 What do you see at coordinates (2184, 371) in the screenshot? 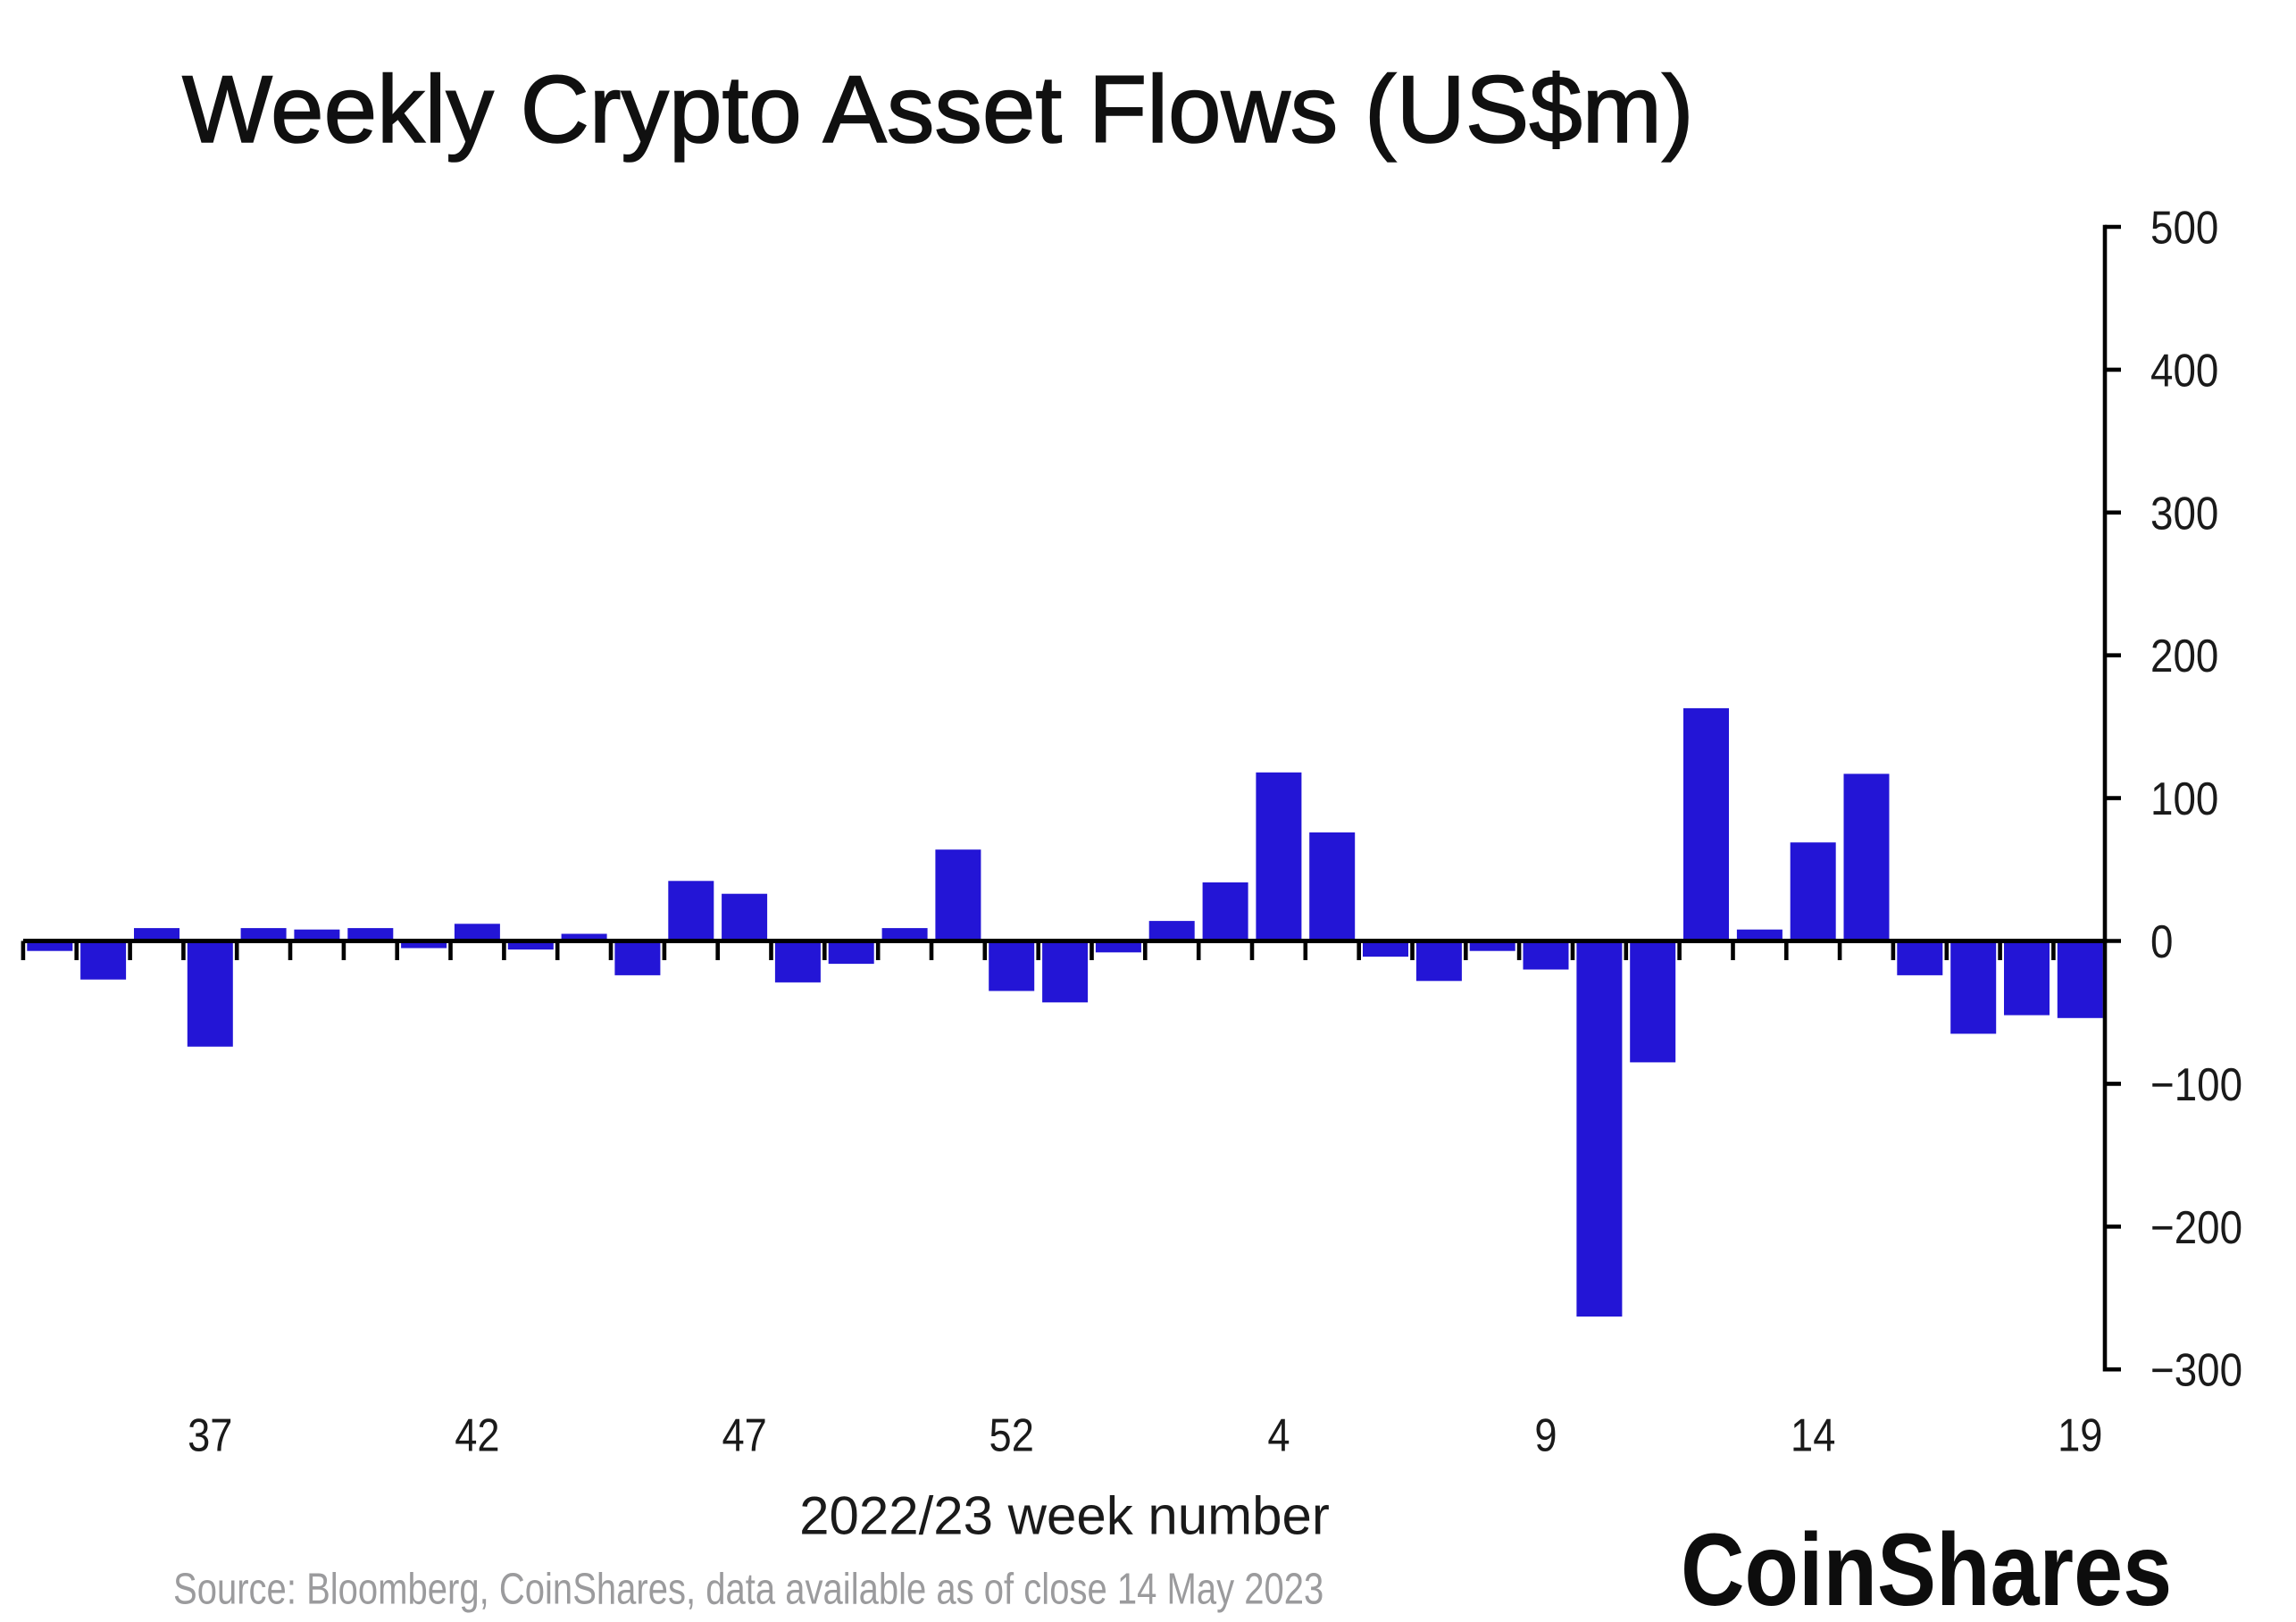
I see `svg-text: 400` at bounding box center [2184, 371].